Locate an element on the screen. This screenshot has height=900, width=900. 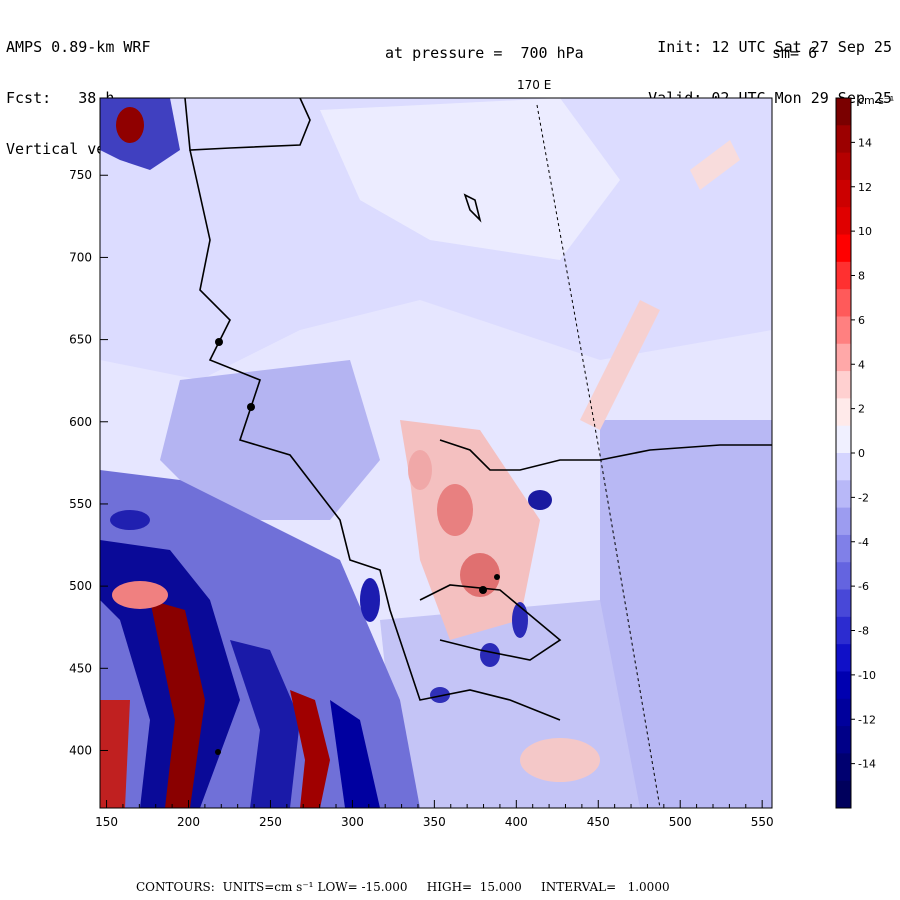
coastline-north is located at coordinates (247, 124).